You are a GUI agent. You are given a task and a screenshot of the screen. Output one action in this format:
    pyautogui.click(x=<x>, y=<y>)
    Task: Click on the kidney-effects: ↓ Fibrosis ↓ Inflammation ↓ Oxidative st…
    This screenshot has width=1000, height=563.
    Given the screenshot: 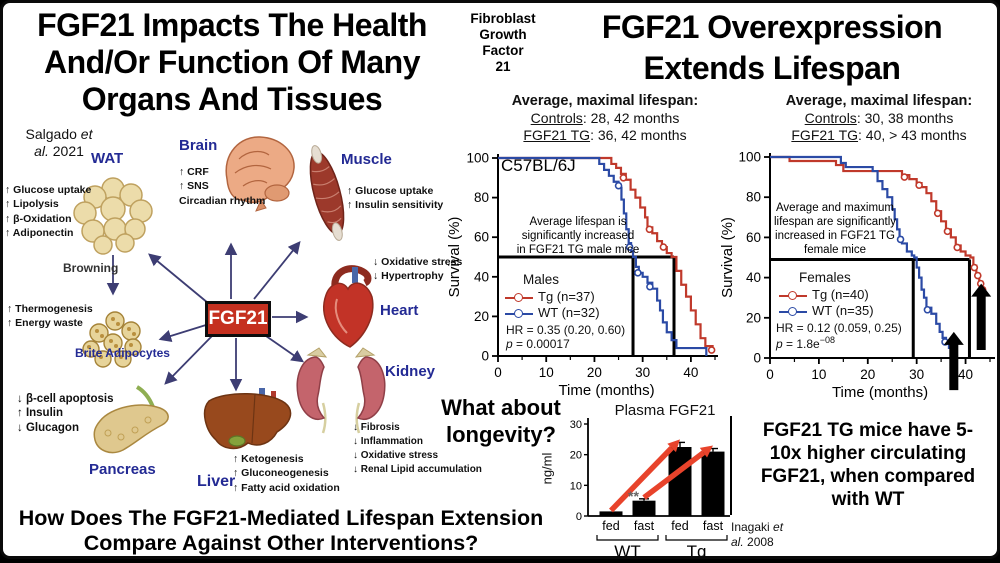 What is the action you would take?
    pyautogui.click(x=417, y=448)
    